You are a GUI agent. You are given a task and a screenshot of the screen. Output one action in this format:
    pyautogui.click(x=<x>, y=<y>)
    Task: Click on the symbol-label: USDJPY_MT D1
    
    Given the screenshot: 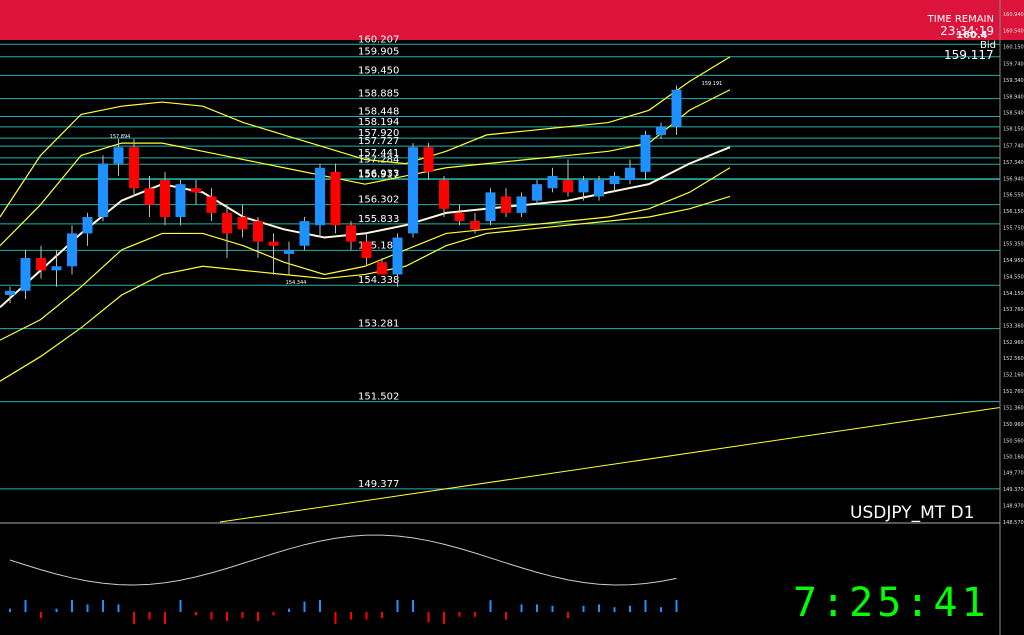 What is the action you would take?
    pyautogui.click(x=912, y=513)
    